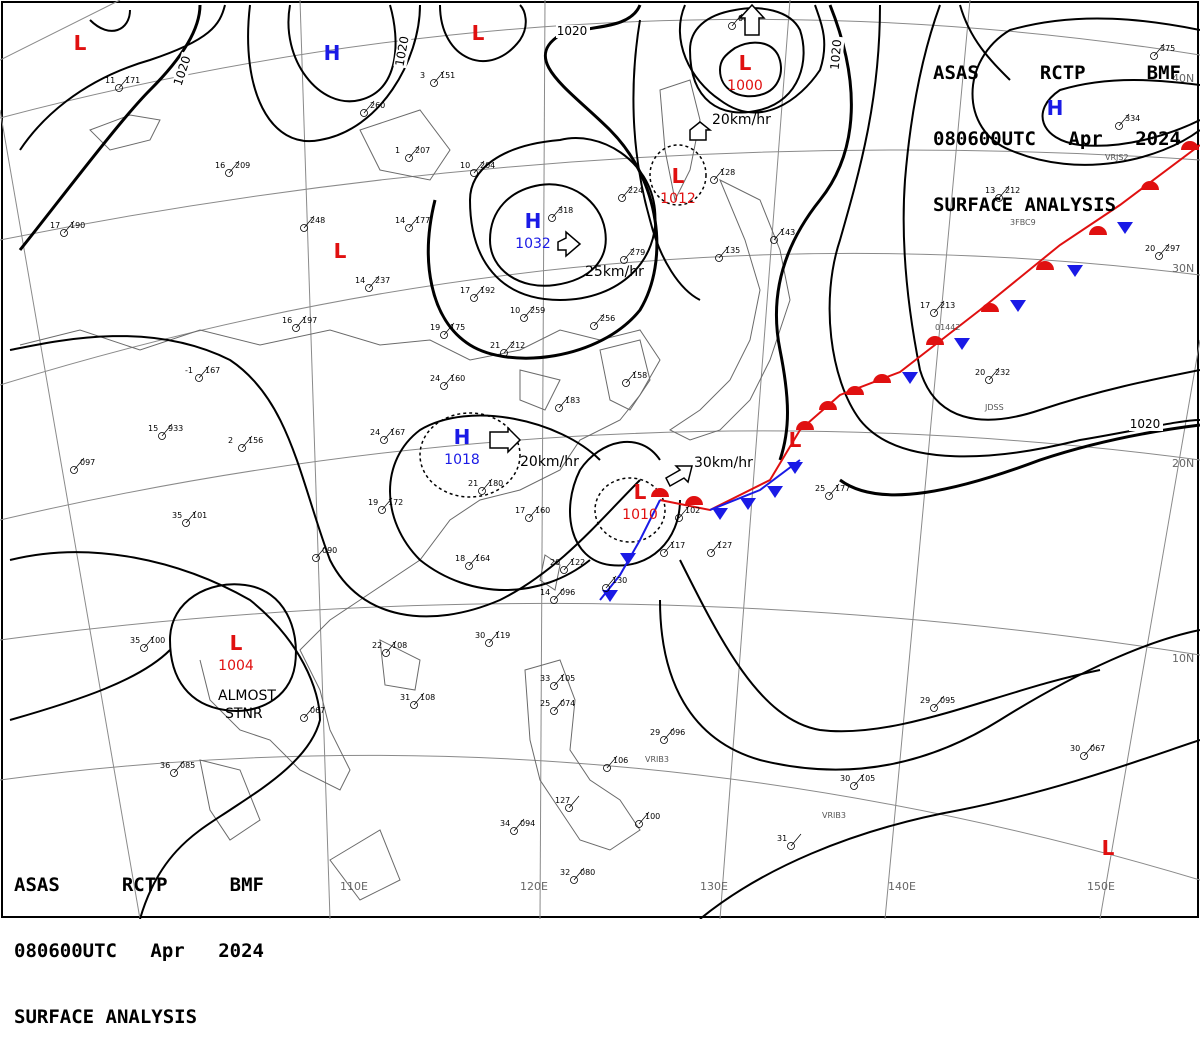  Describe the element at coordinates (495, 483) in the screenshot. I see `station-pressure: 180` at that location.